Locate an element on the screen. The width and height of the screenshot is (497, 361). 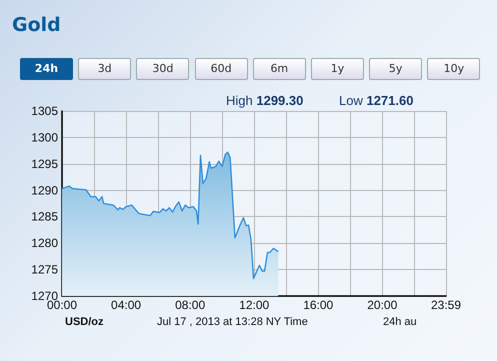
range-button: 24h is located at coordinates (46, 69).